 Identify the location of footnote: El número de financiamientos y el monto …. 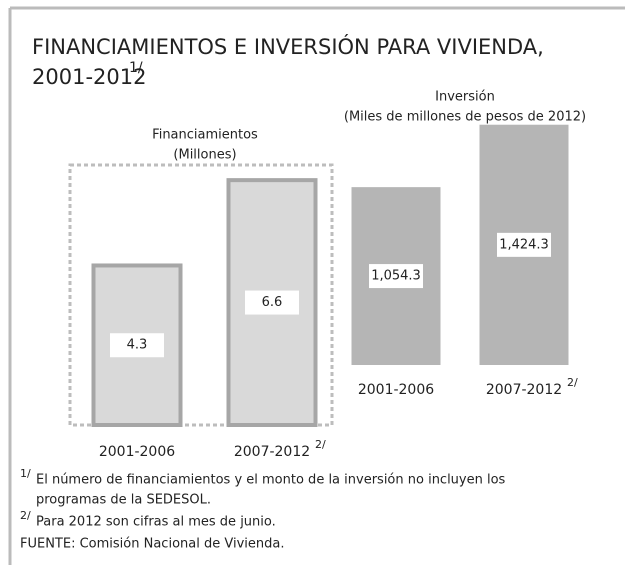
(271, 480).